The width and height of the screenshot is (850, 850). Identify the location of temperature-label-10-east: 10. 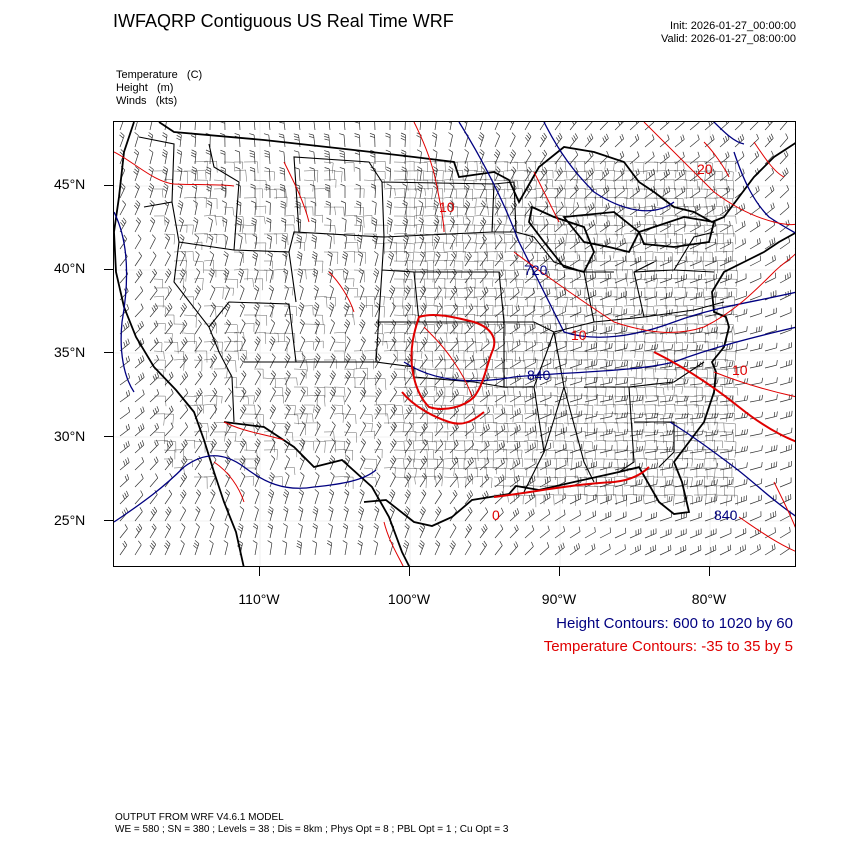
(740, 370).